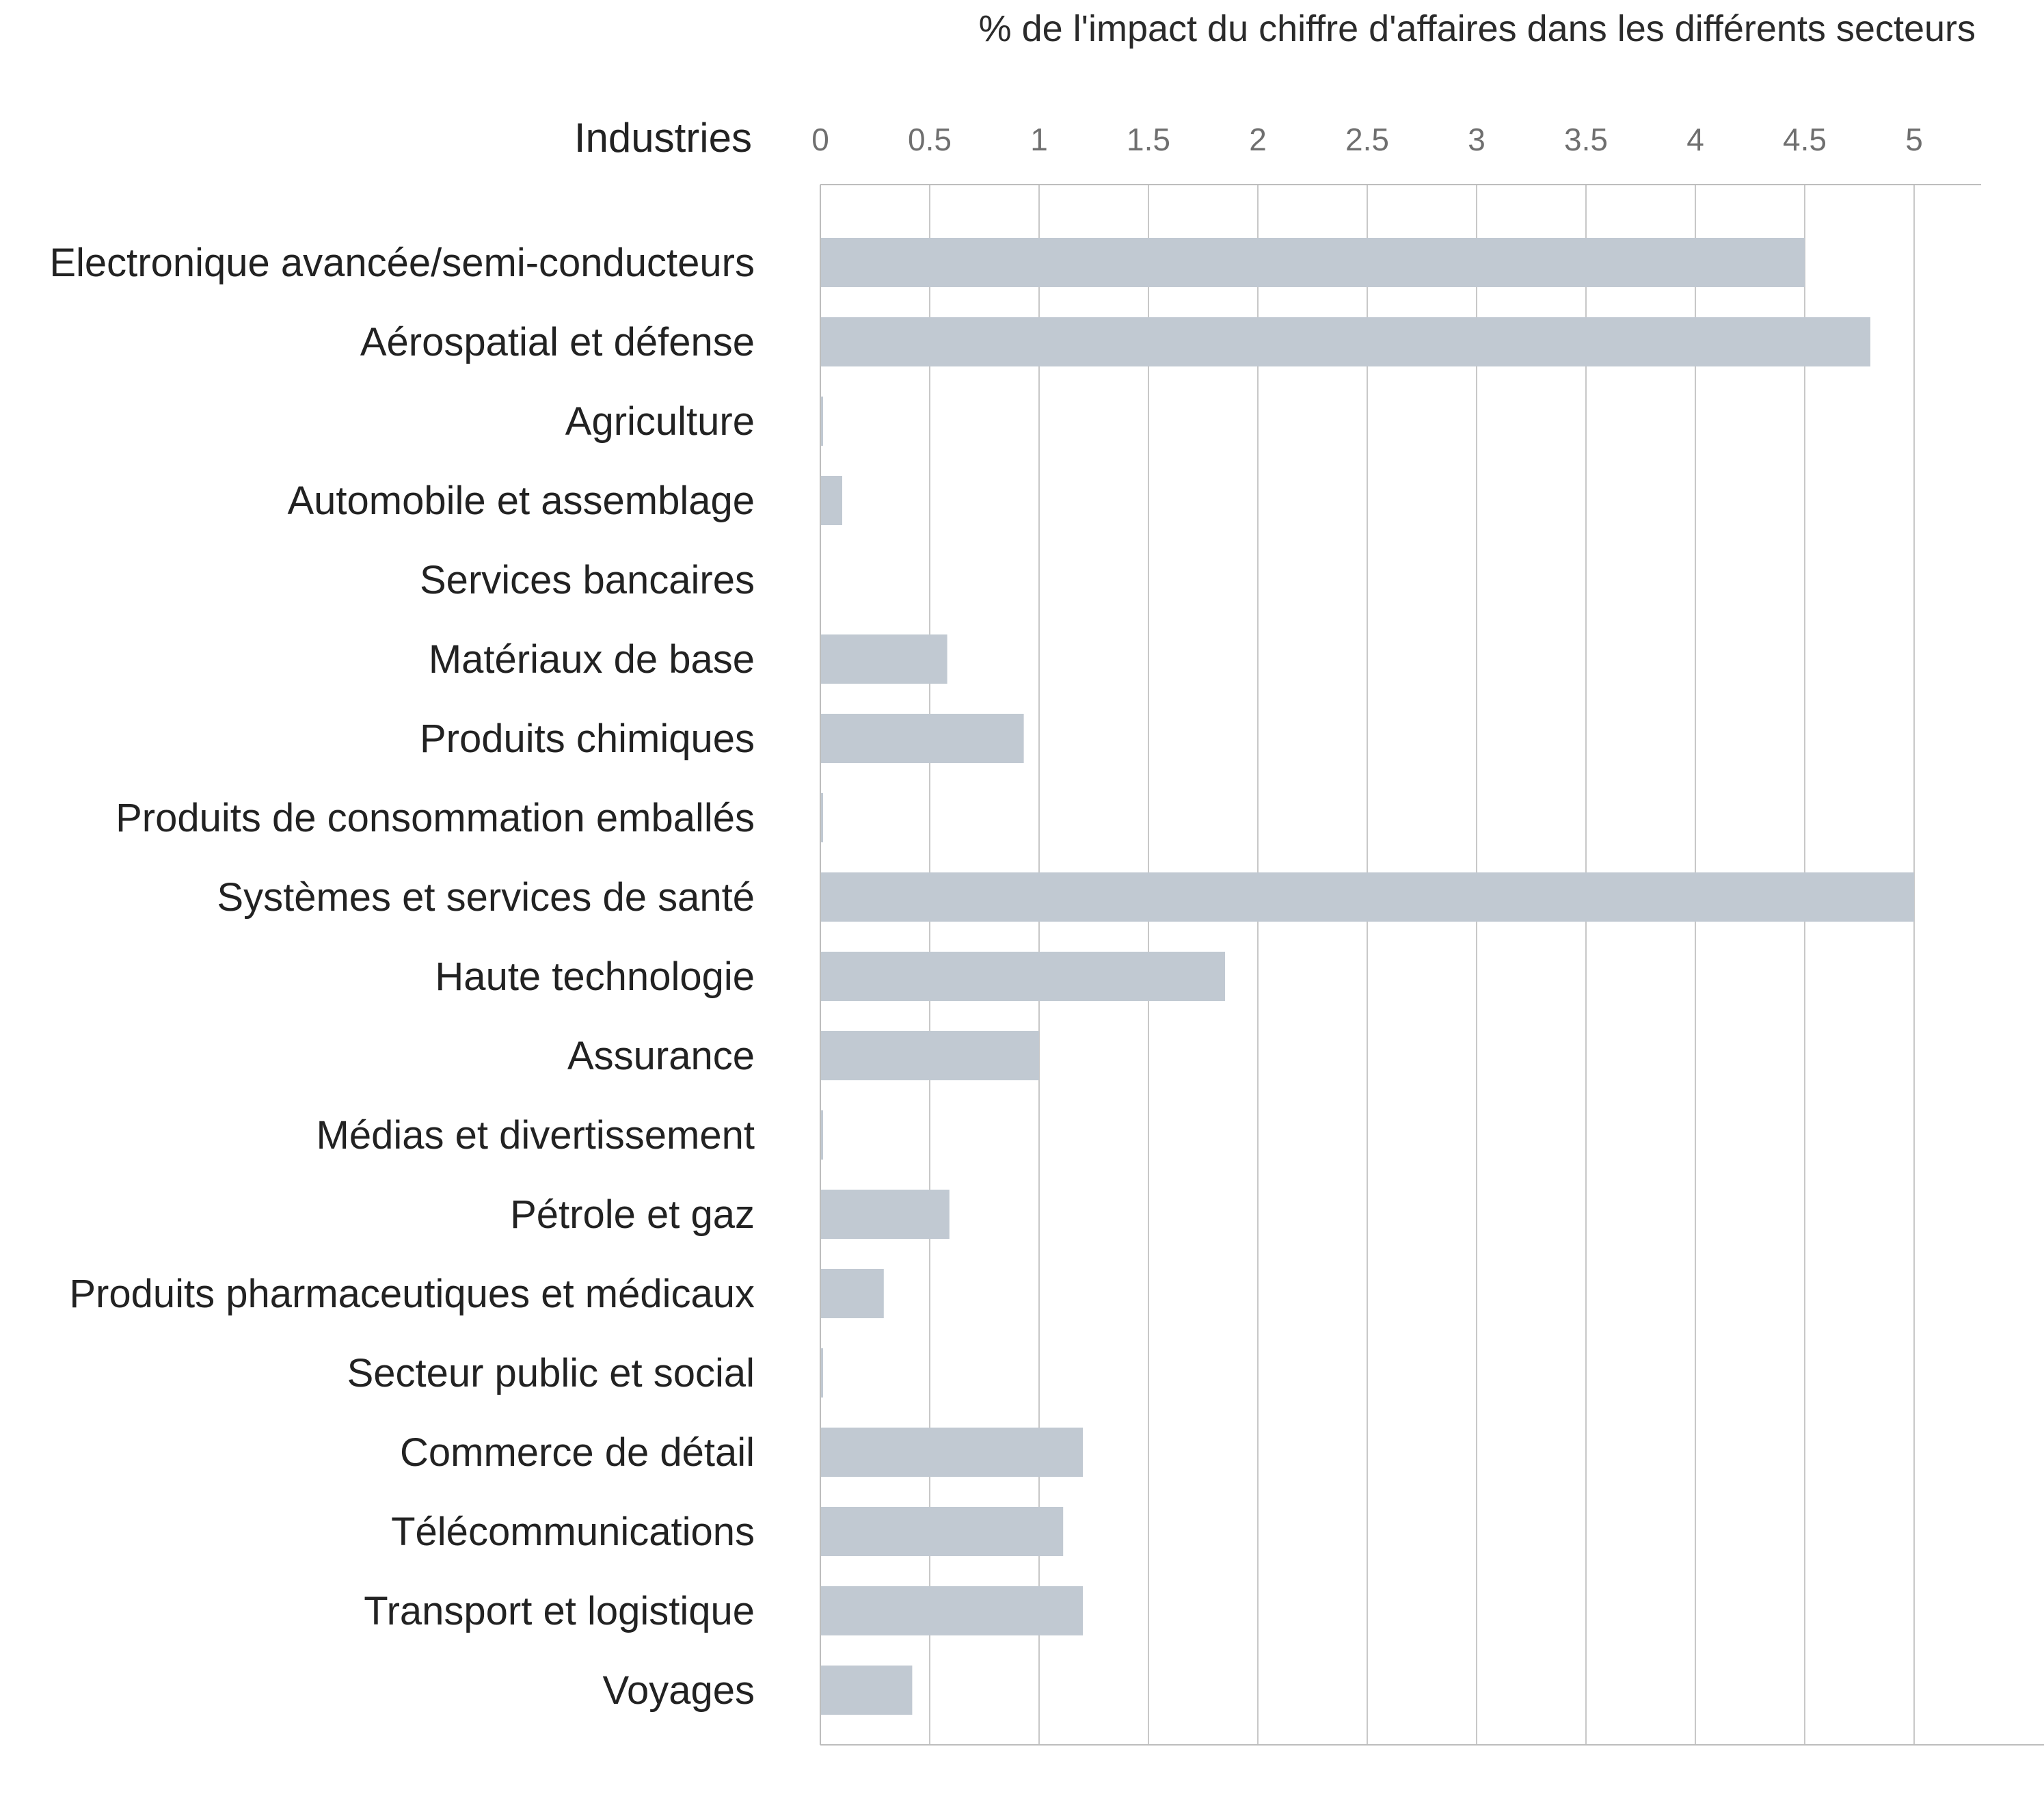 The height and width of the screenshot is (1805, 2044). What do you see at coordinates (587, 580) in the screenshot?
I see `category-label: Services bancaires` at bounding box center [587, 580].